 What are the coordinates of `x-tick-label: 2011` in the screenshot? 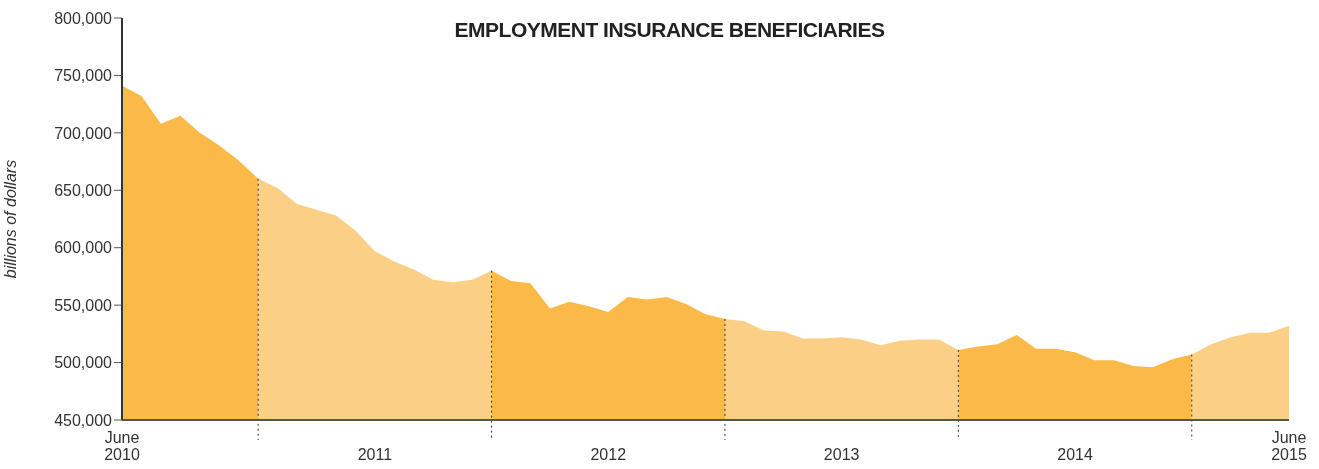 It's located at (375, 454).